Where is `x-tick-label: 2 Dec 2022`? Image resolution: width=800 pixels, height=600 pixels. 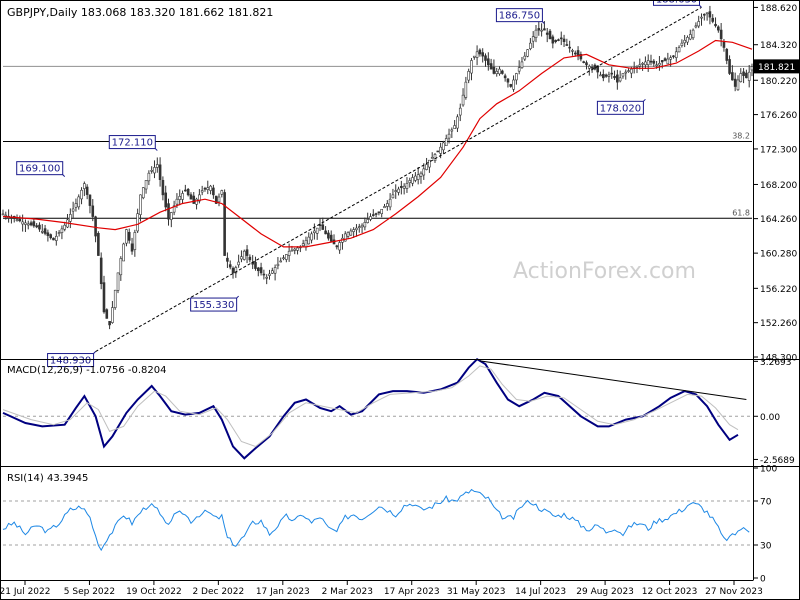
x-tick-label: 2 Dec 2022 is located at coordinates (218, 592).